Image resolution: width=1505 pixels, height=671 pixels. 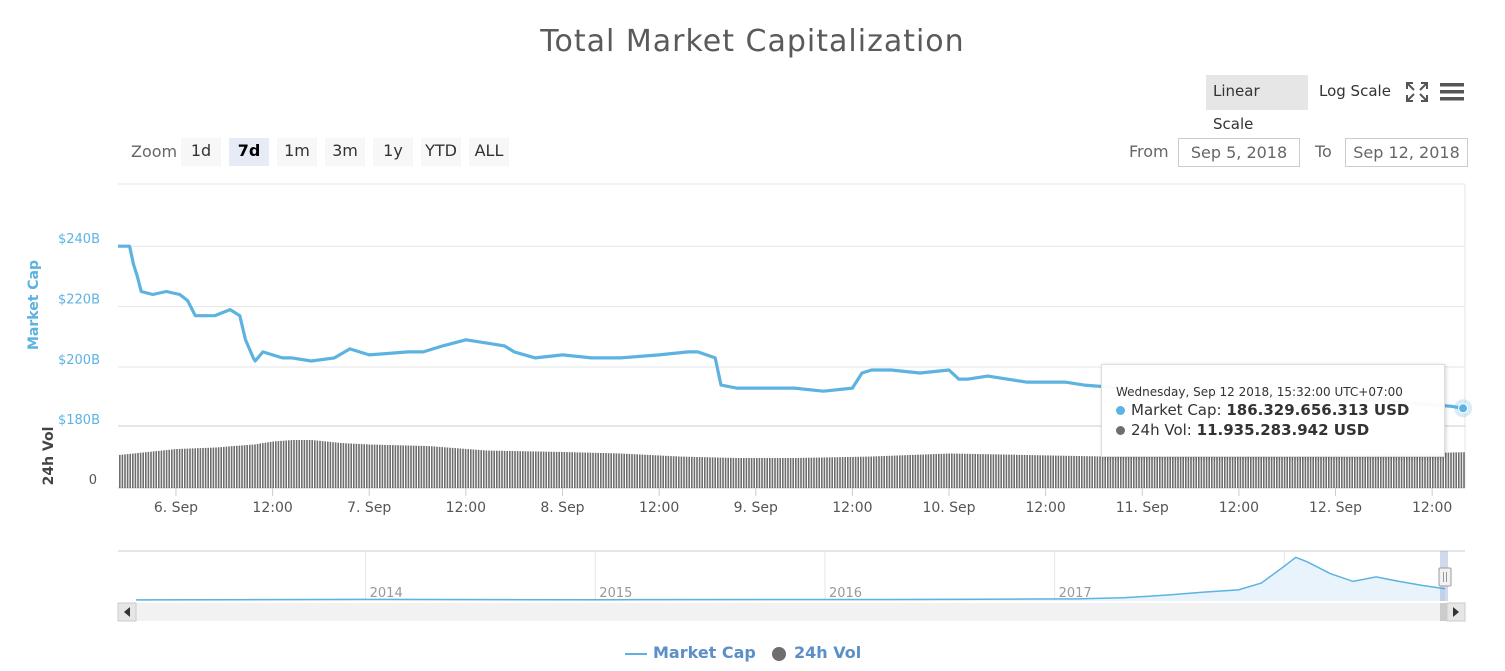 I want to click on chart-title: Total Market Capitalization, so click(x=752, y=41).